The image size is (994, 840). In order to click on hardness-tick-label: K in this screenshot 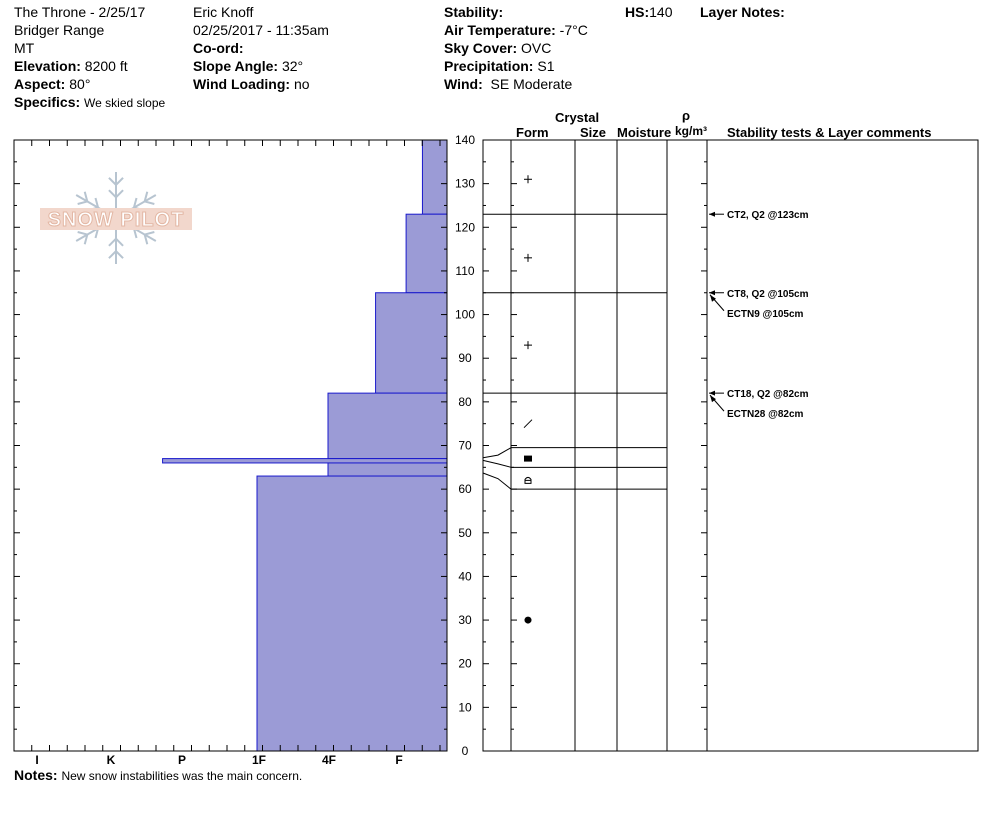, I will do `click(111, 760)`.